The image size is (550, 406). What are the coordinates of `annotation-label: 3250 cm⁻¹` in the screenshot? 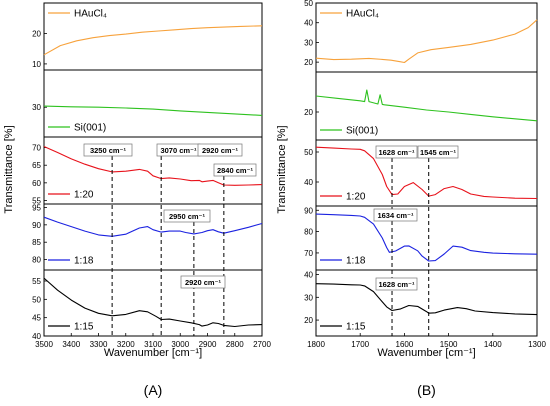 It's located at (108, 150).